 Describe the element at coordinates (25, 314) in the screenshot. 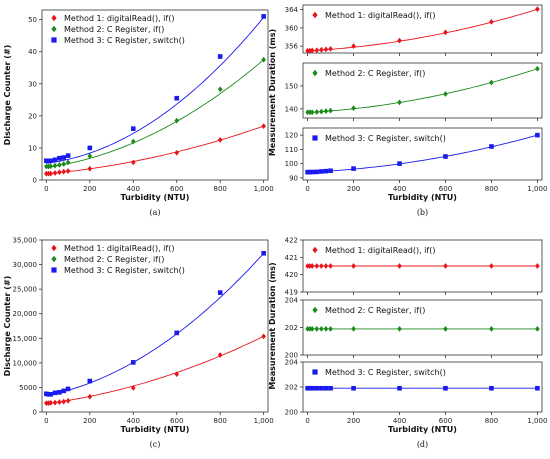

I see `2-y-tick-label: 20,000` at that location.